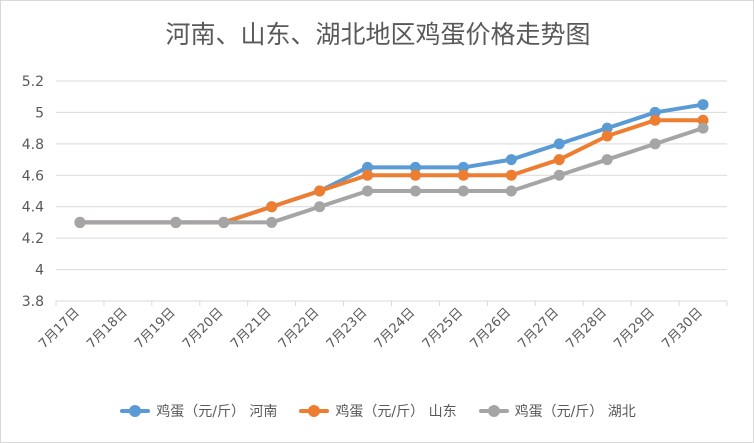 Image resolution: width=754 pixels, height=443 pixels. I want to click on x-tick-label: 7月29日, so click(634, 328).